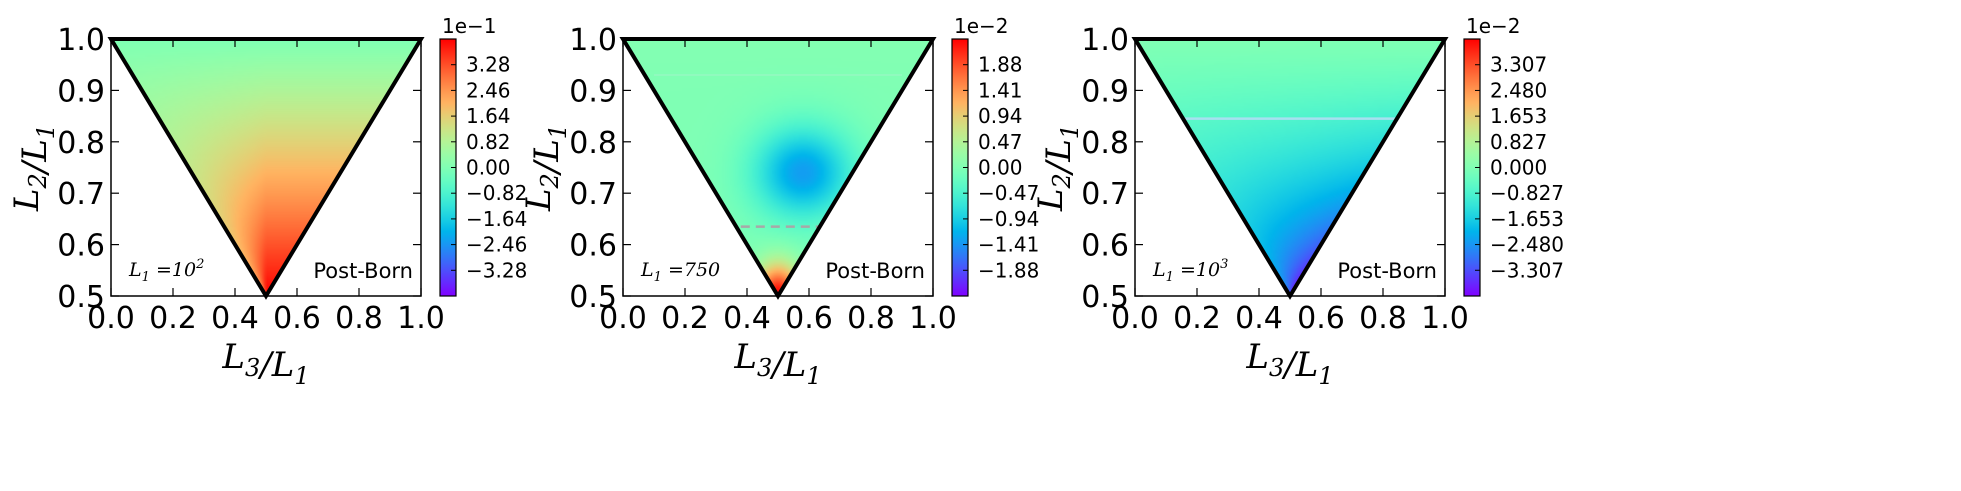  I want to click on colorbar-tick-label: 1.653, so click(1518, 116).